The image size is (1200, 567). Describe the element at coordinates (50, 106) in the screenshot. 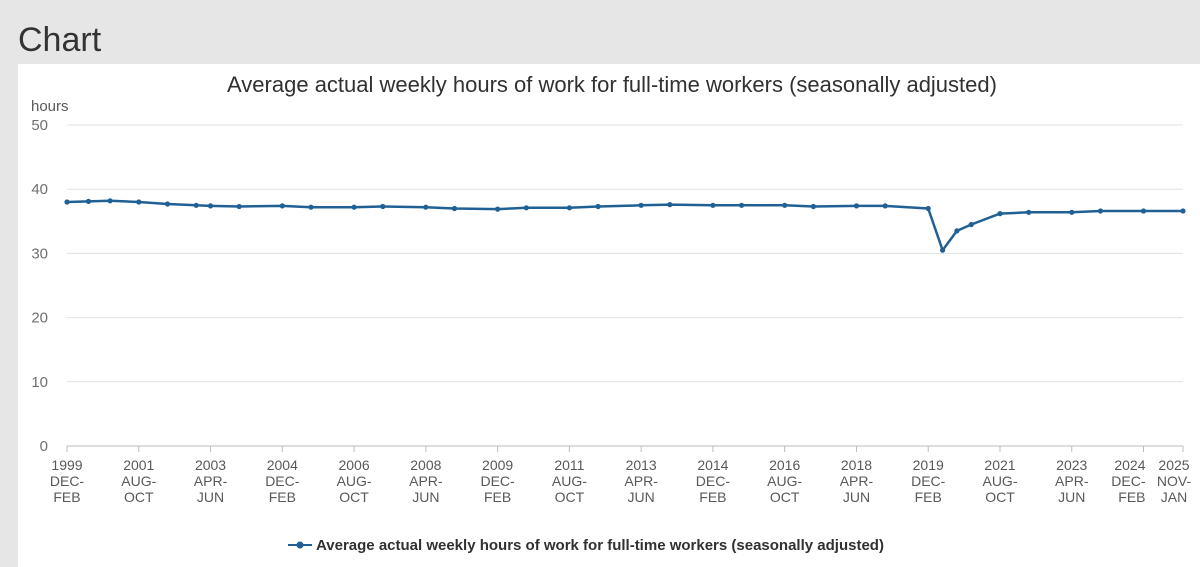

I see `y-axis-unit-label: hours` at that location.